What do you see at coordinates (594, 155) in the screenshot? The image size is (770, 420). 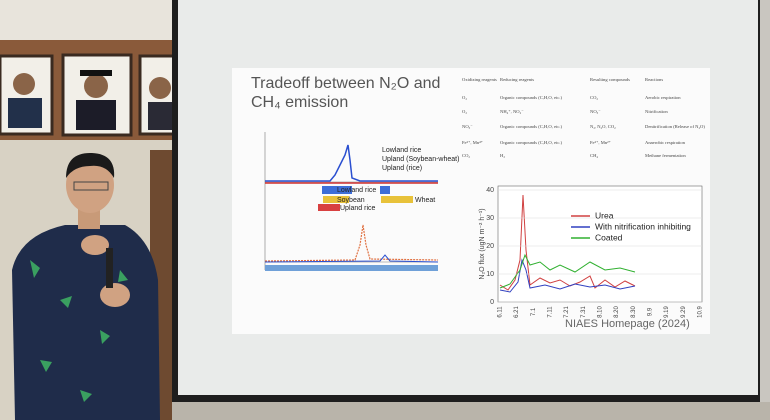 I see `table-cell: CH₄` at bounding box center [594, 155].